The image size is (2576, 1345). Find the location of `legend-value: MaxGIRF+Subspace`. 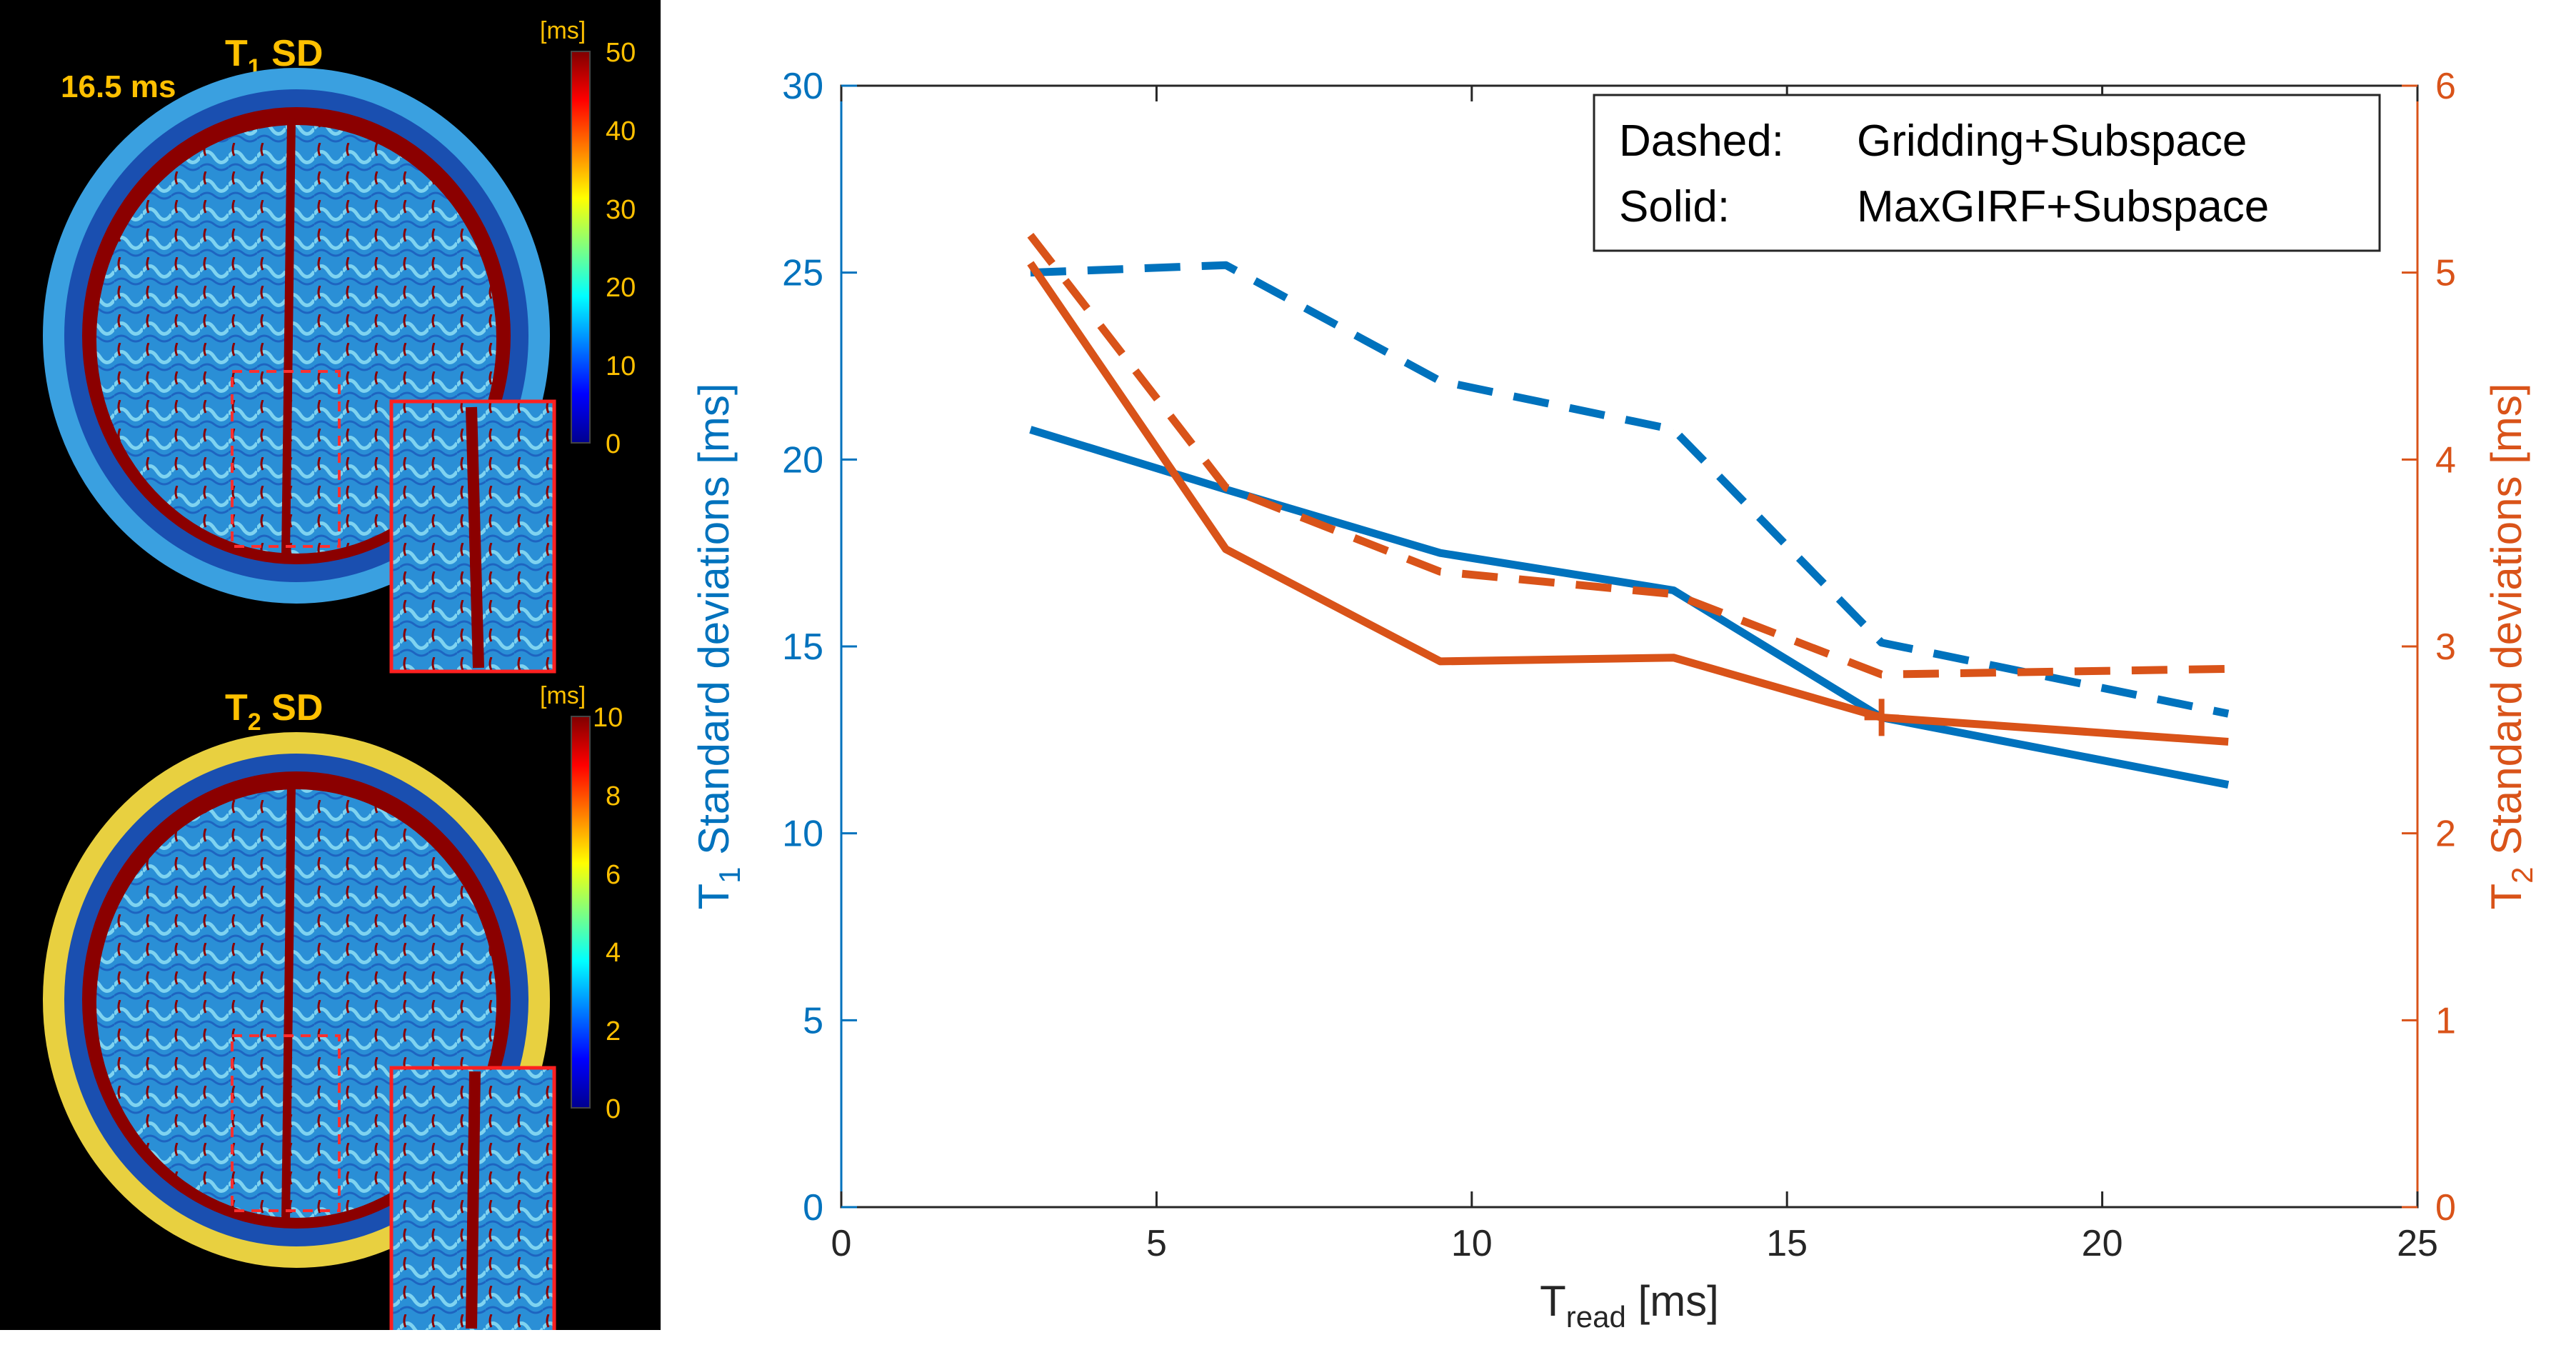

legend-value: MaxGIRF+Subspace is located at coordinates (2063, 206).